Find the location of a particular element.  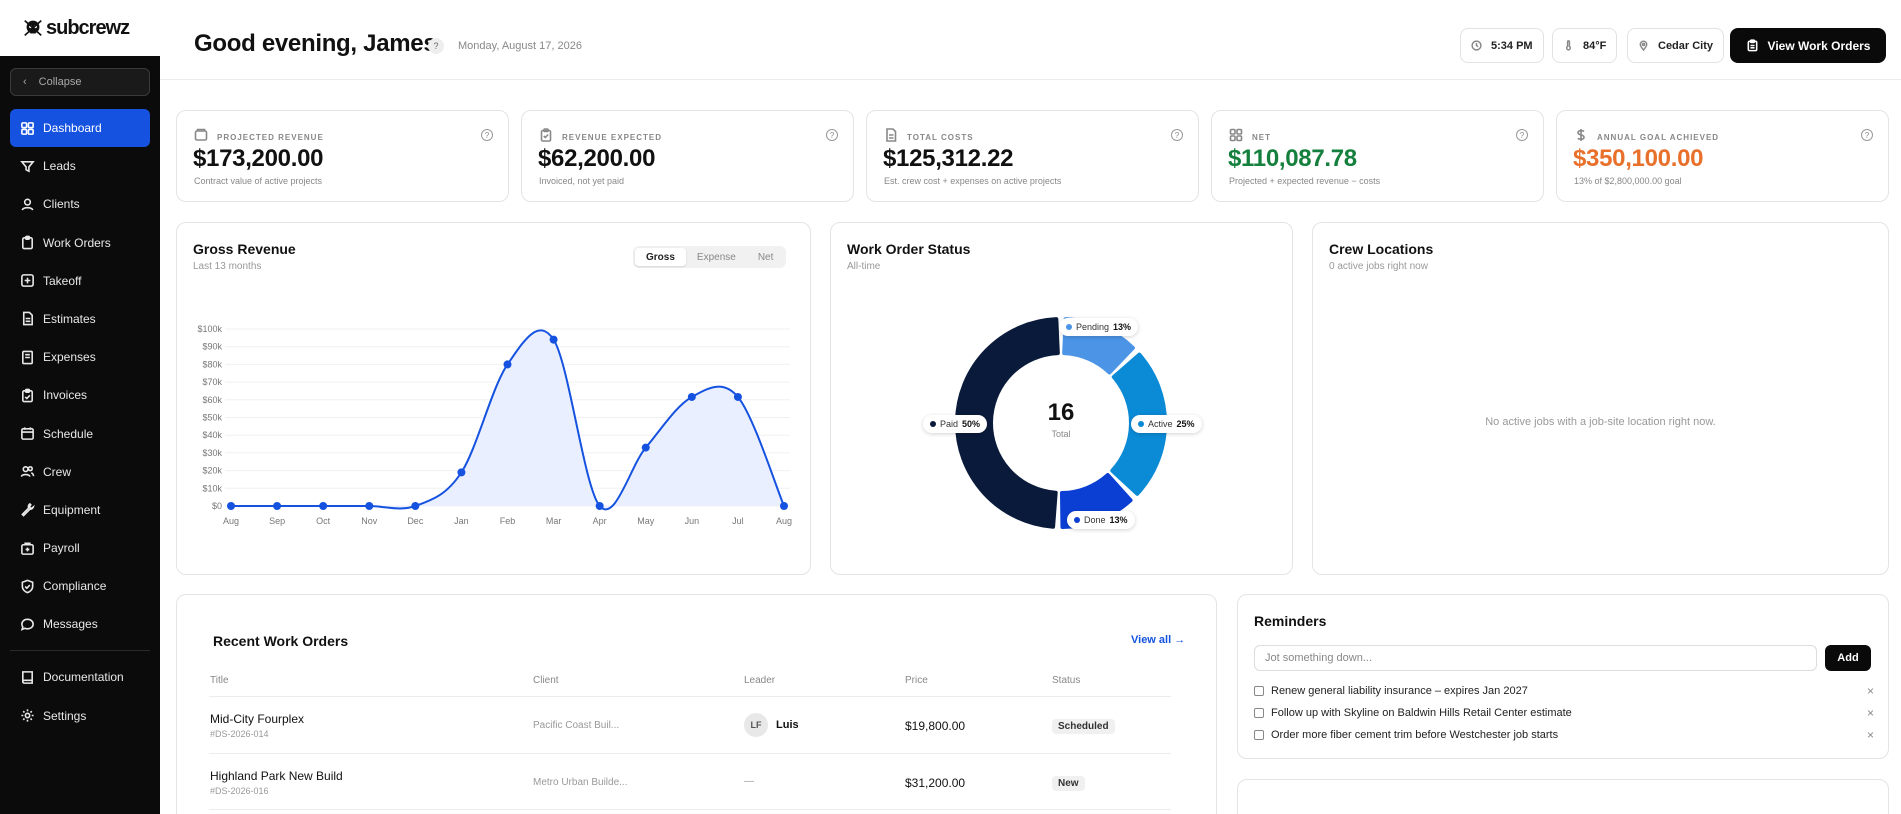

sidebar-item-compliance: Compliance is located at coordinates (80, 586).